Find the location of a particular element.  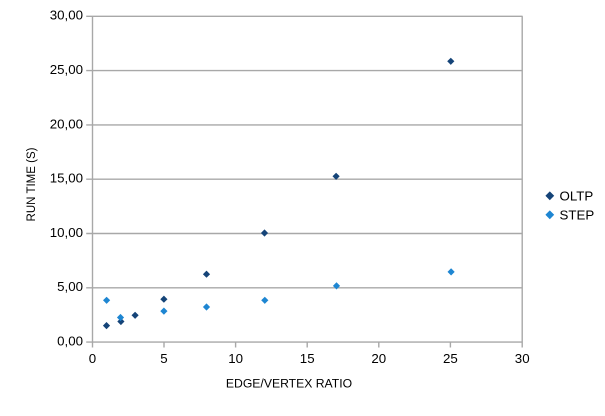

svg-text: 5 is located at coordinates (163, 358).